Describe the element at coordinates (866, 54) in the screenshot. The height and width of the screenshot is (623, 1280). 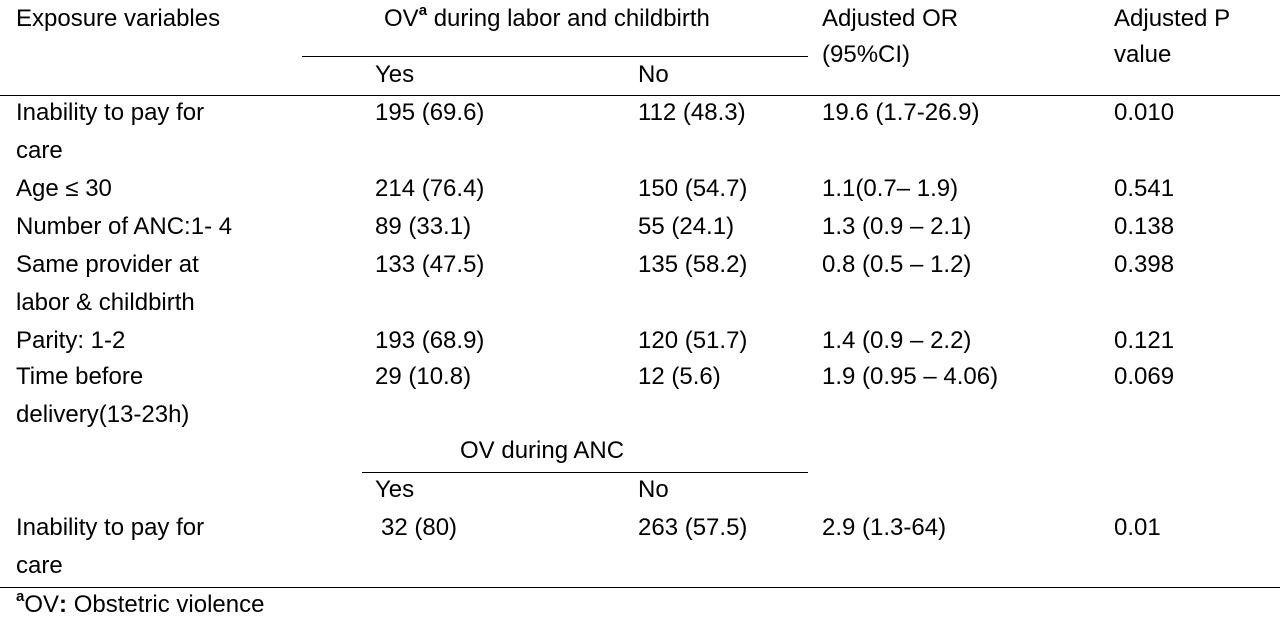
I see `header-adjusted-or-line2: (95%CI)` at that location.